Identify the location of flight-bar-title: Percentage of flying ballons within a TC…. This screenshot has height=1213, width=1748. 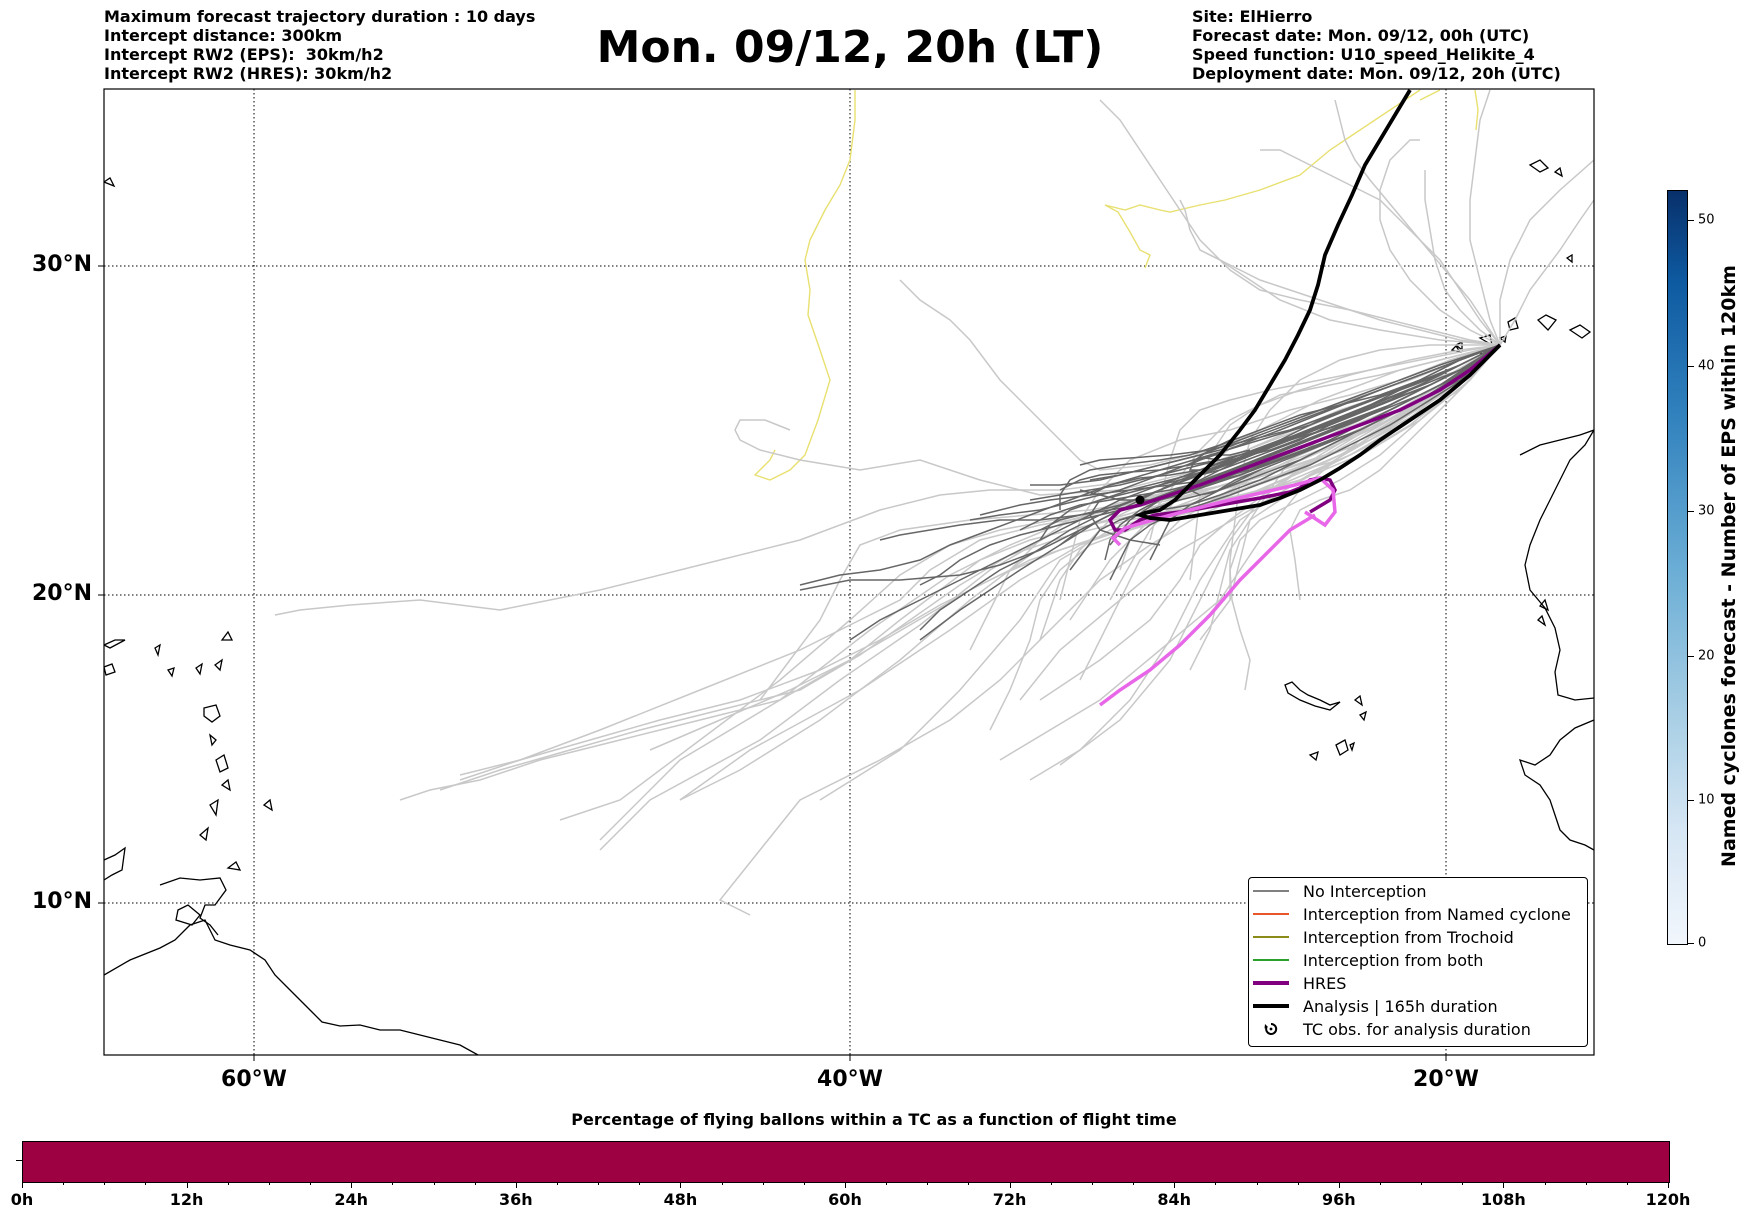
(874, 1119).